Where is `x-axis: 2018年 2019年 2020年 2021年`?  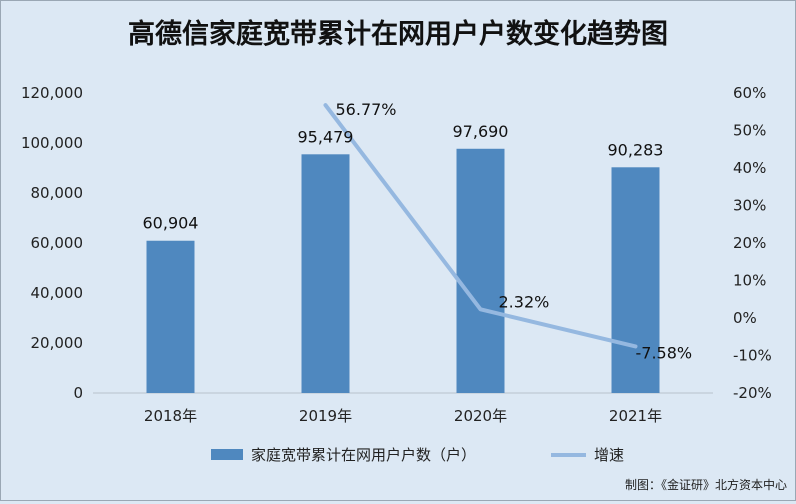 x-axis: 2018年 2019年 2020年 2021年 is located at coordinates (403, 416).